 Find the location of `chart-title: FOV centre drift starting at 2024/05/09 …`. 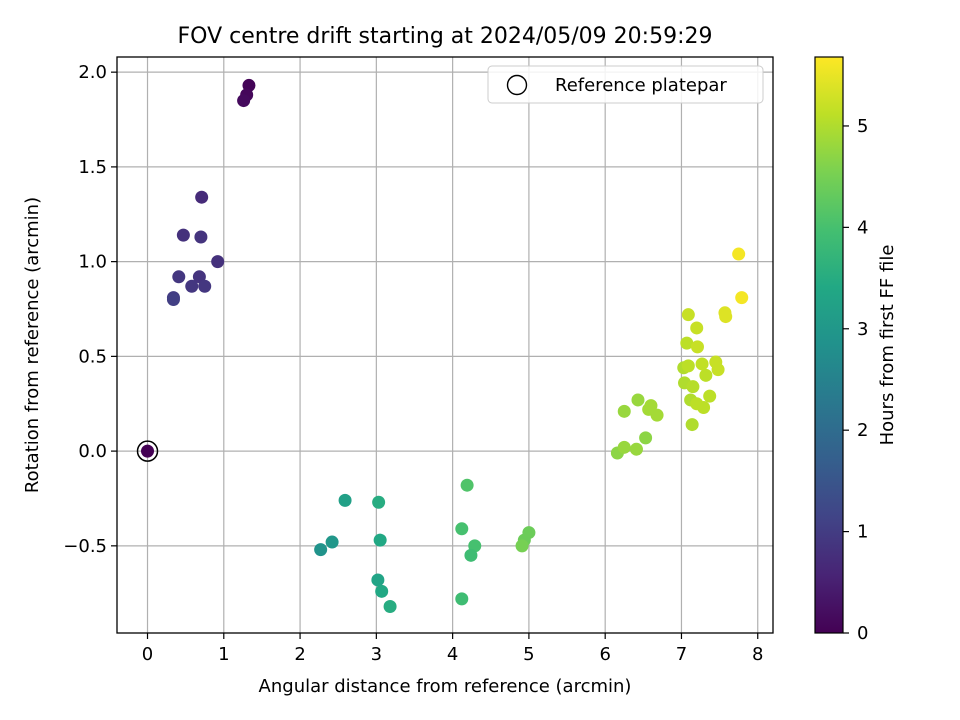

chart-title: FOV centre drift starting at 2024/05/09 … is located at coordinates (445, 36).